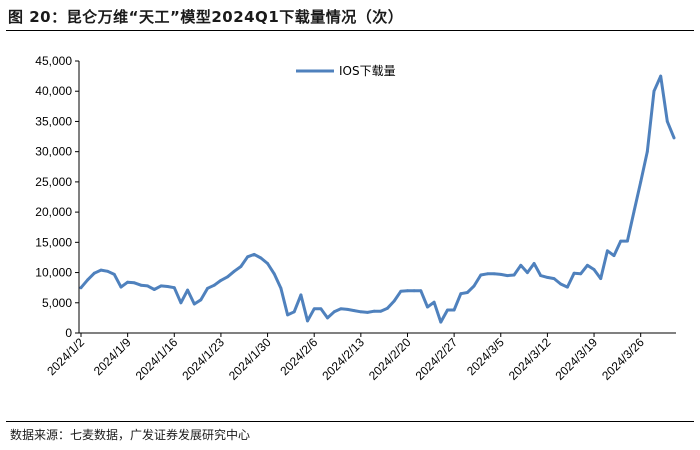  I want to click on x-tick-label: 2024/1/16, so click(157, 359).